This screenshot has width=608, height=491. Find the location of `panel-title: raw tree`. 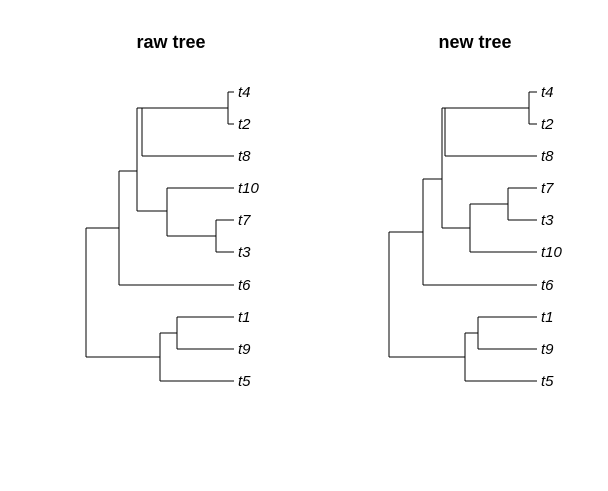

panel-title: raw tree is located at coordinates (170, 42).